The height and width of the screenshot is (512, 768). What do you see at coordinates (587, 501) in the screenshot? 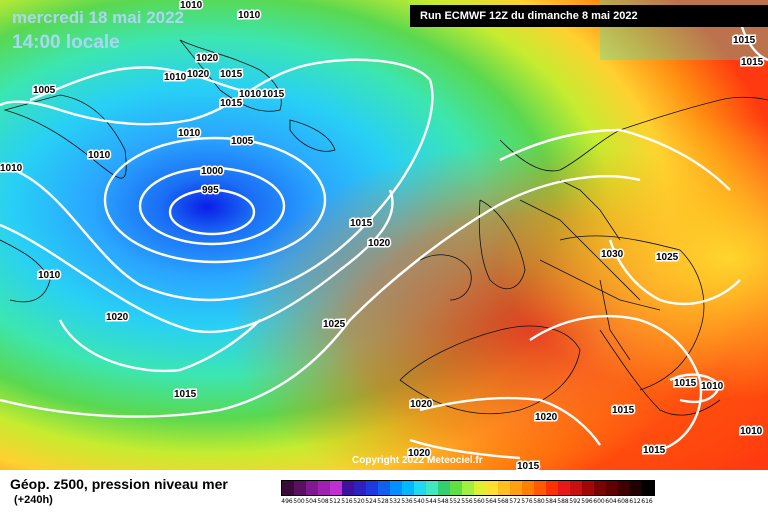
I see `color-scale-tick: 596` at bounding box center [587, 501].